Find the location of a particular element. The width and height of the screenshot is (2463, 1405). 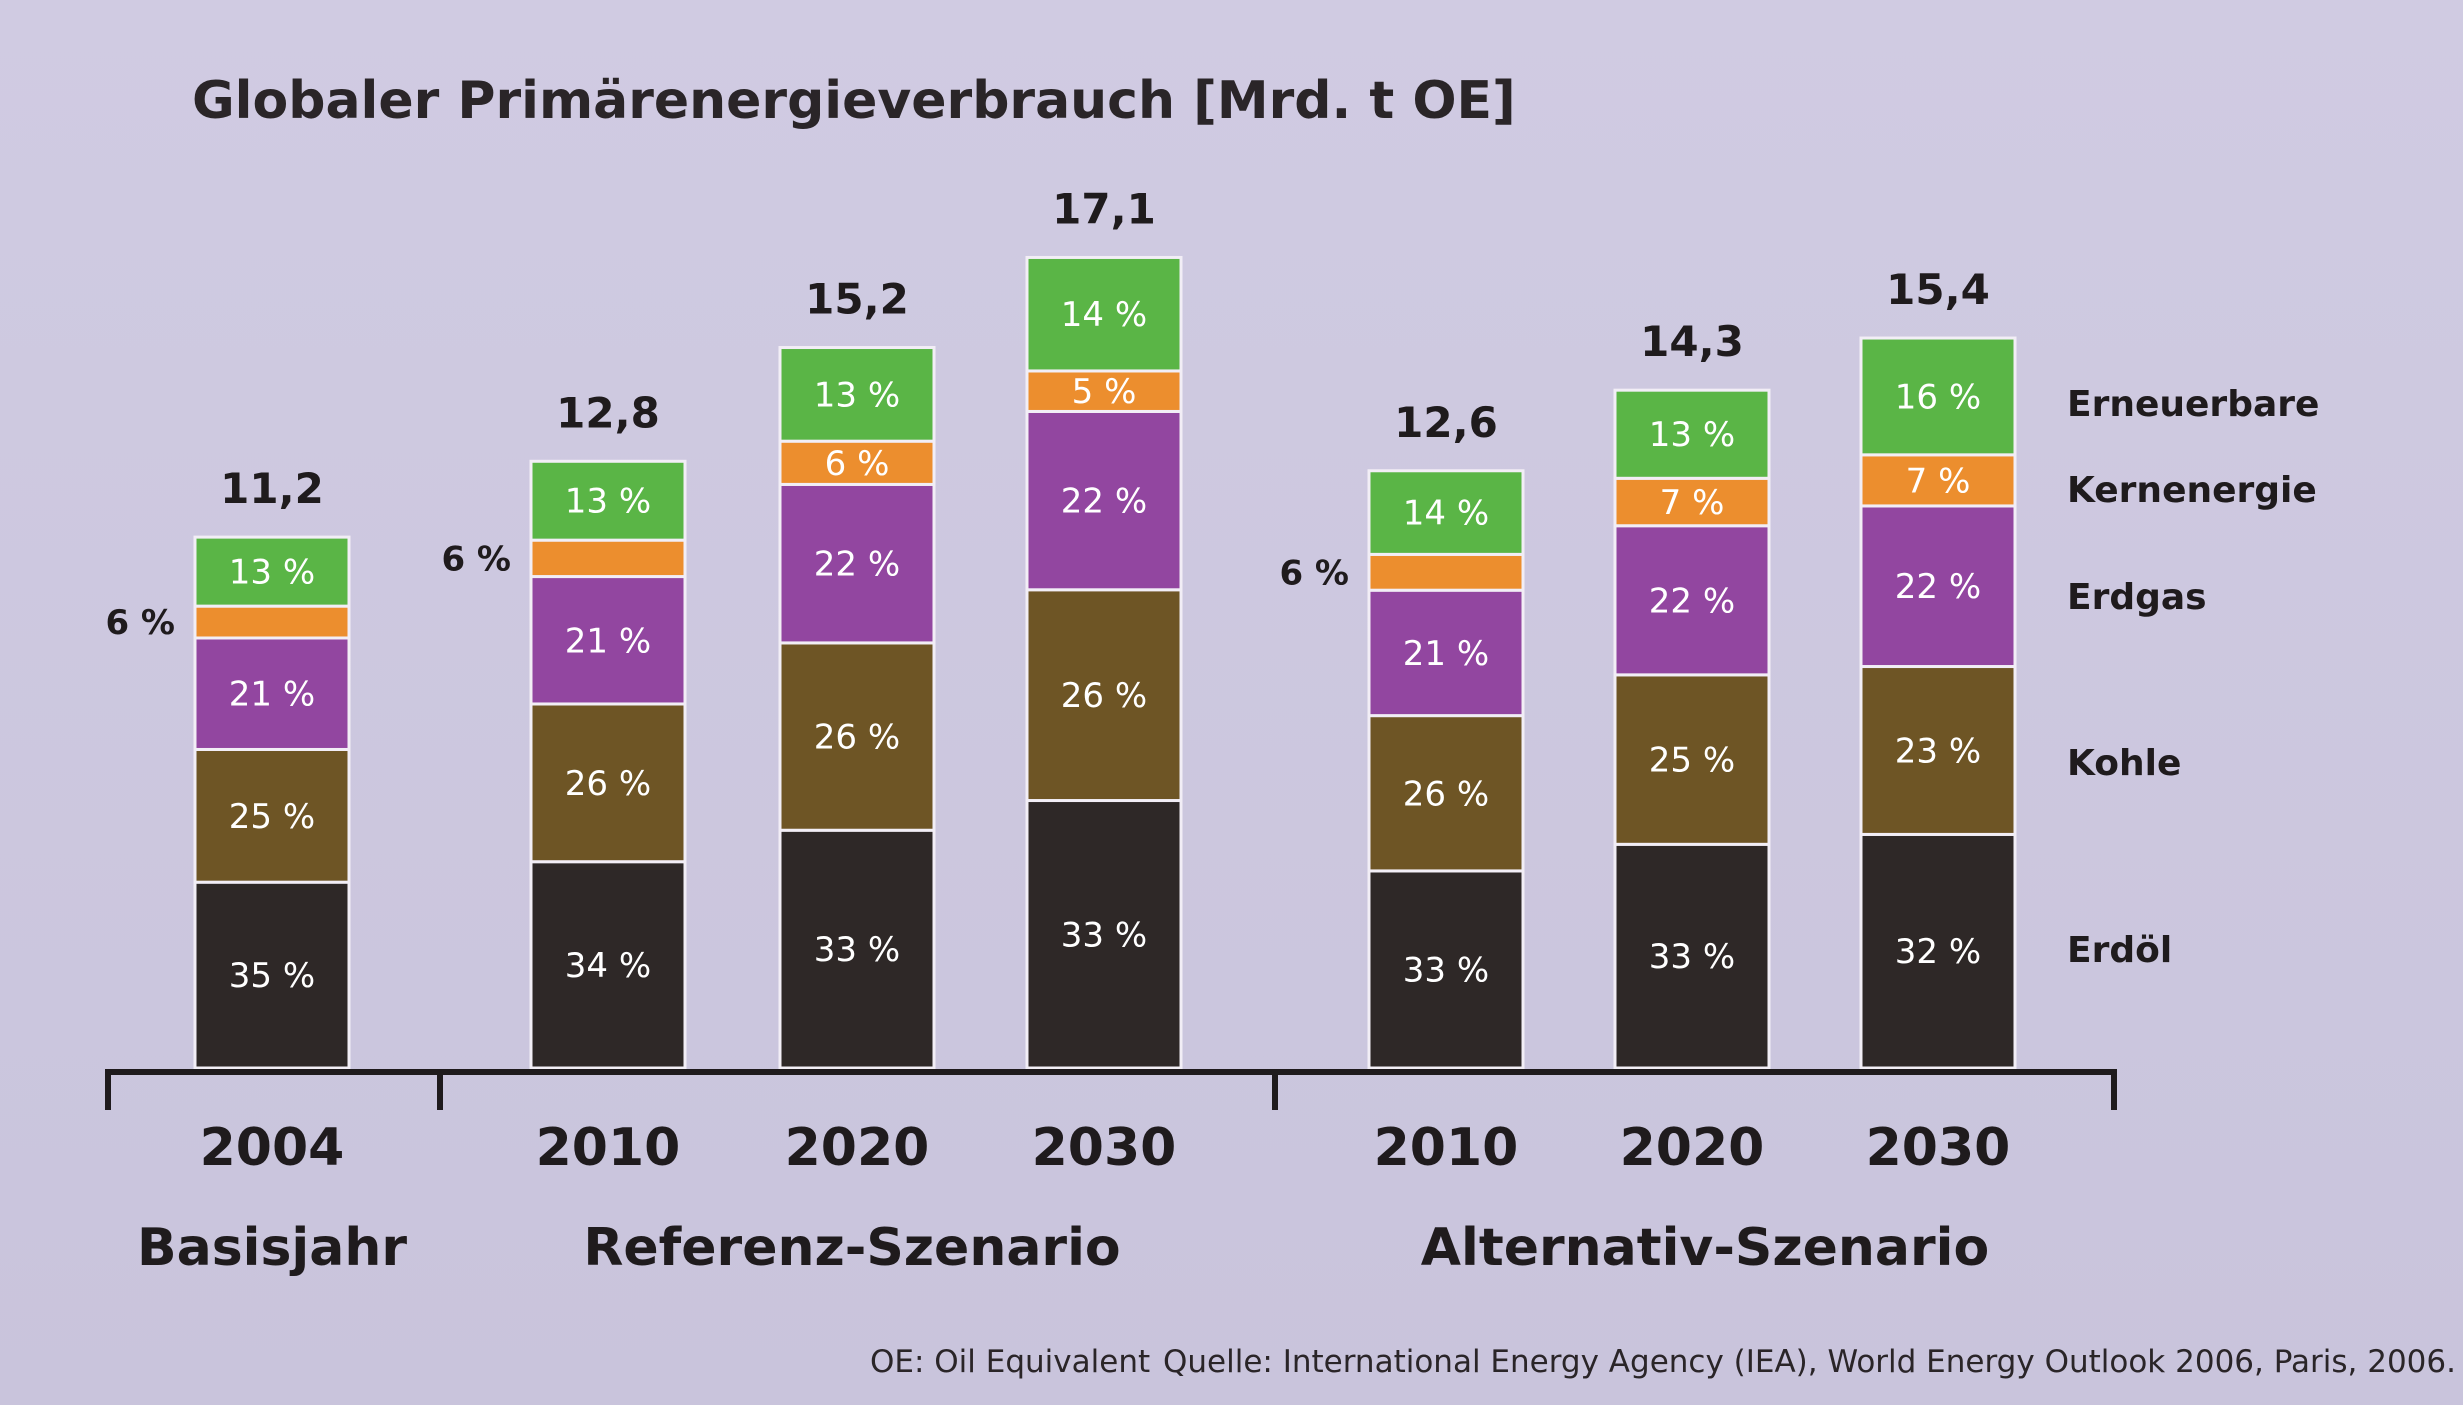

bar-segment-kohle-2010 is located at coordinates (608, 783).